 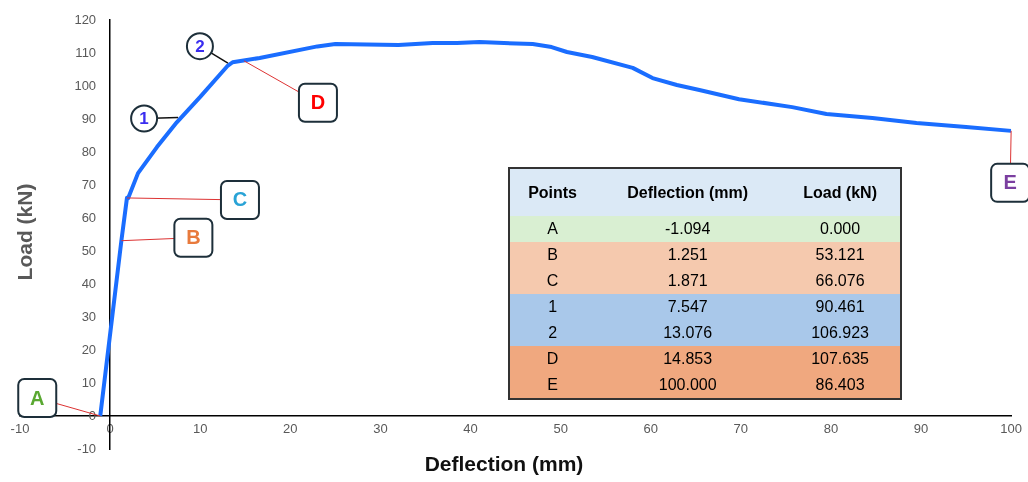 I want to click on annotation: Deflection (mm), so click(x=688, y=192).